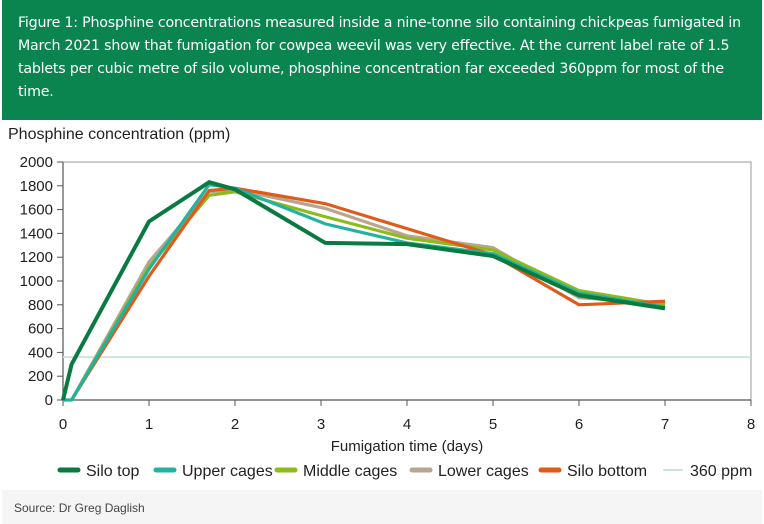 The image size is (764, 524). What do you see at coordinates (36, 162) in the screenshot?
I see `y-tick-label: 2000` at bounding box center [36, 162].